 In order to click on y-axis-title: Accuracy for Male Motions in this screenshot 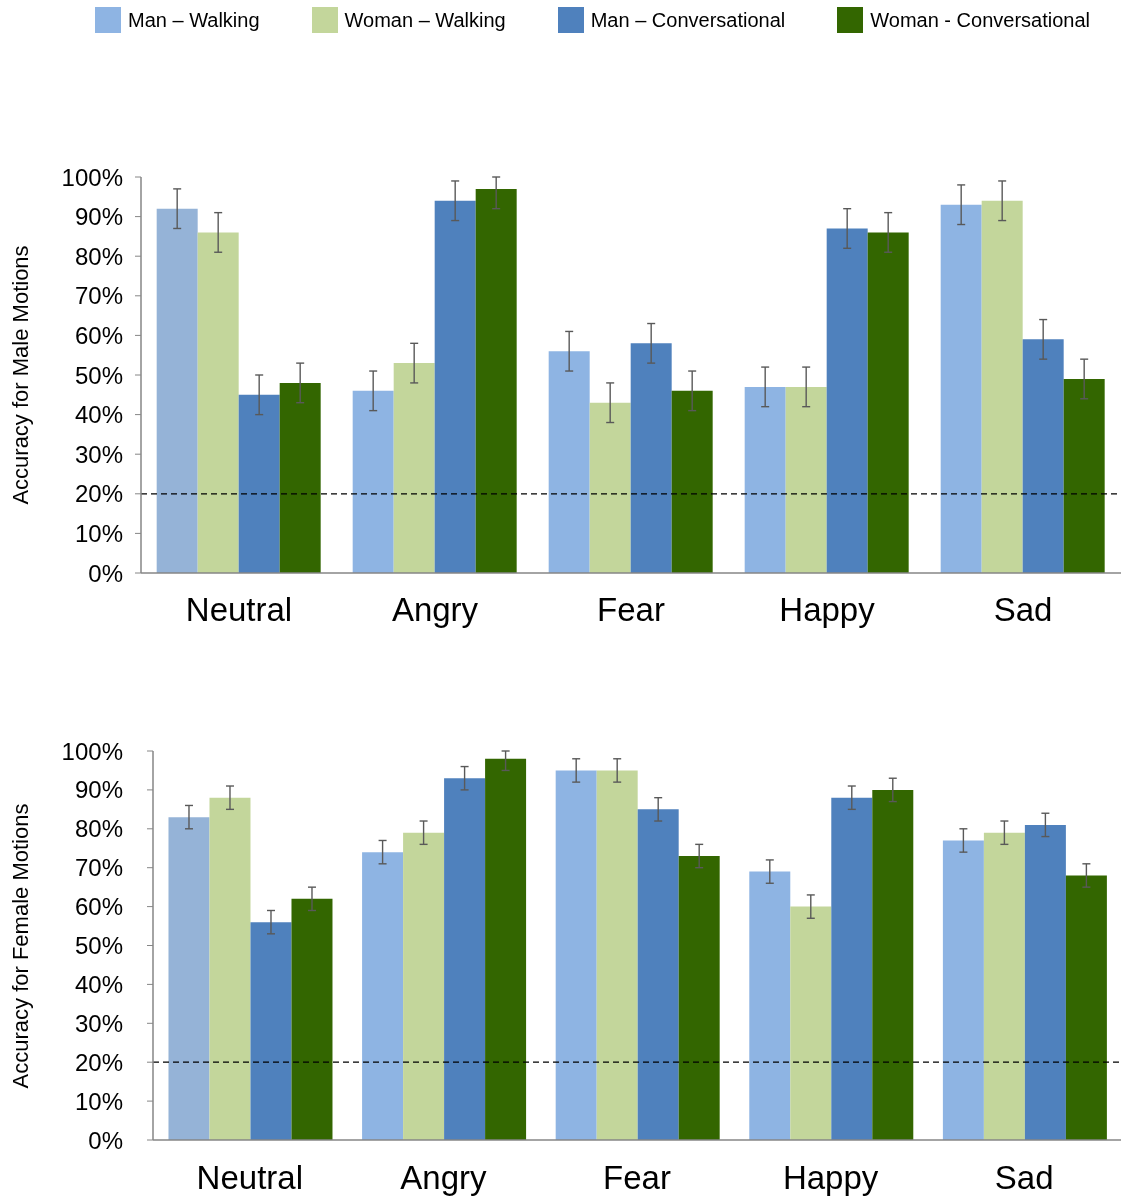, I will do `click(21, 375)`.